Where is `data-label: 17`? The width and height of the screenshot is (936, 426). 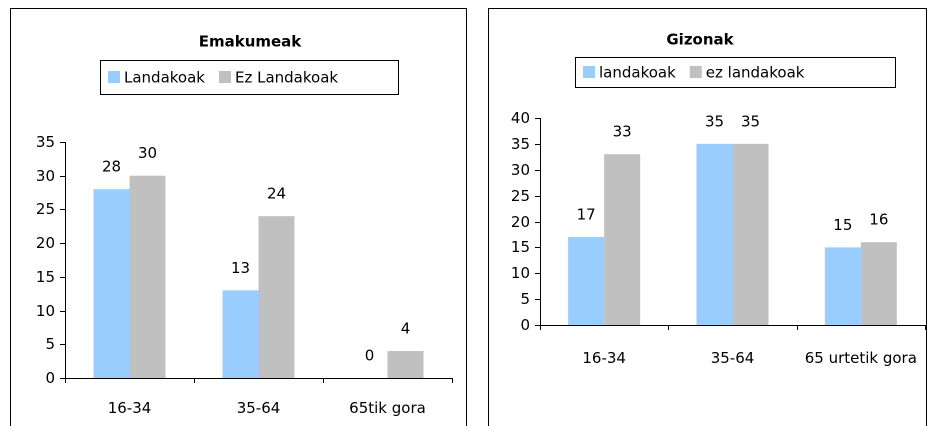
data-label: 17 is located at coordinates (586, 215).